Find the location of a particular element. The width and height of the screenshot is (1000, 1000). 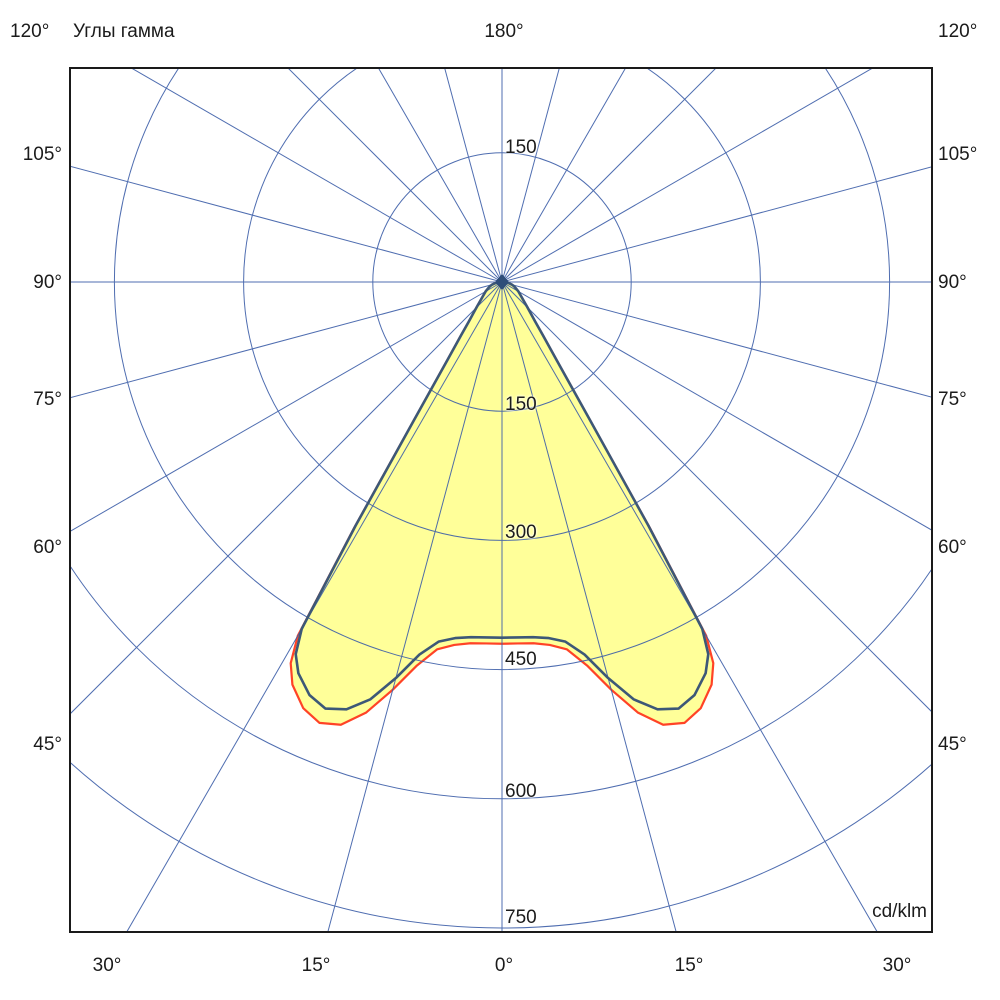

angle-label-bottom-15-right: 15° is located at coordinates (689, 965).